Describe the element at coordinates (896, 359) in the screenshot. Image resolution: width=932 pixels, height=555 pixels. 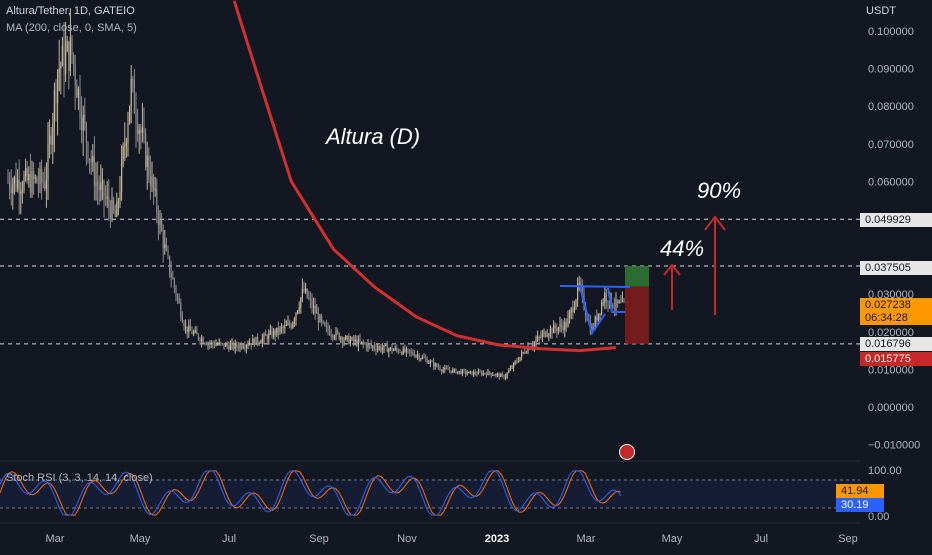
I see `ma-value-badge: 0.015775` at that location.